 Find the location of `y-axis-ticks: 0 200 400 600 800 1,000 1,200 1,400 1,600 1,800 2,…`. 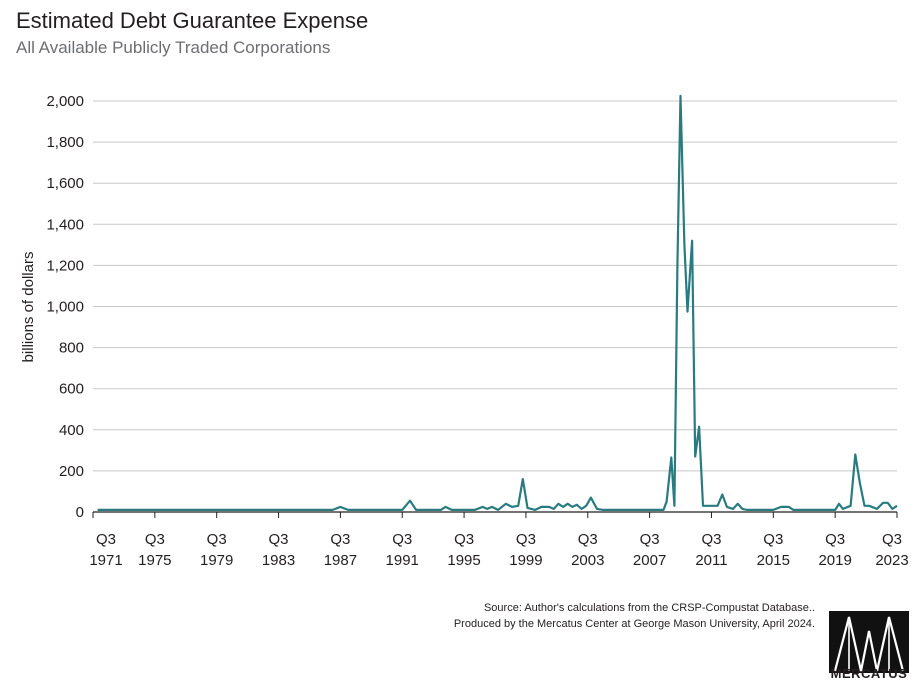

y-axis-ticks: 0 200 400 600 800 1,000 1,200 1,400 1,600 1,800 2,… is located at coordinates (65, 307).